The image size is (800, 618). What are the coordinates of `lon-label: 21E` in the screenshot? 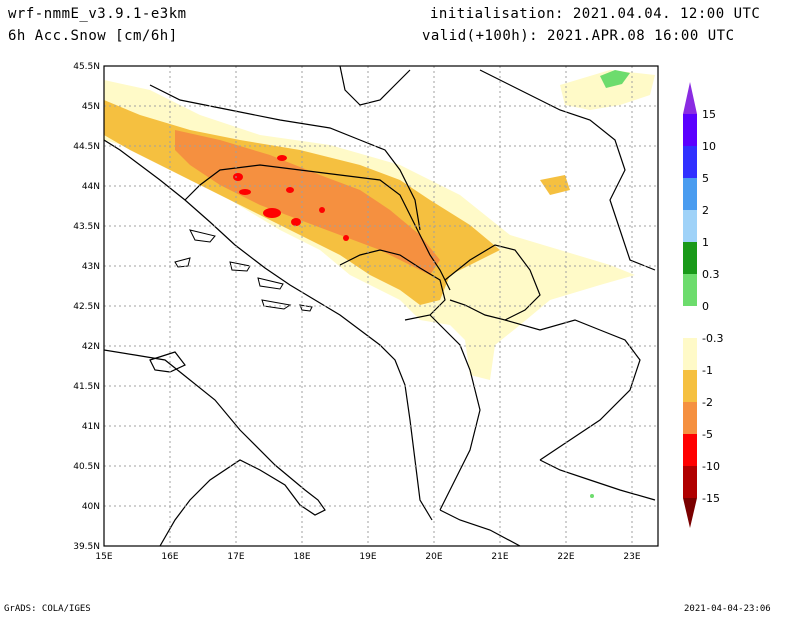 It's located at (499, 557).